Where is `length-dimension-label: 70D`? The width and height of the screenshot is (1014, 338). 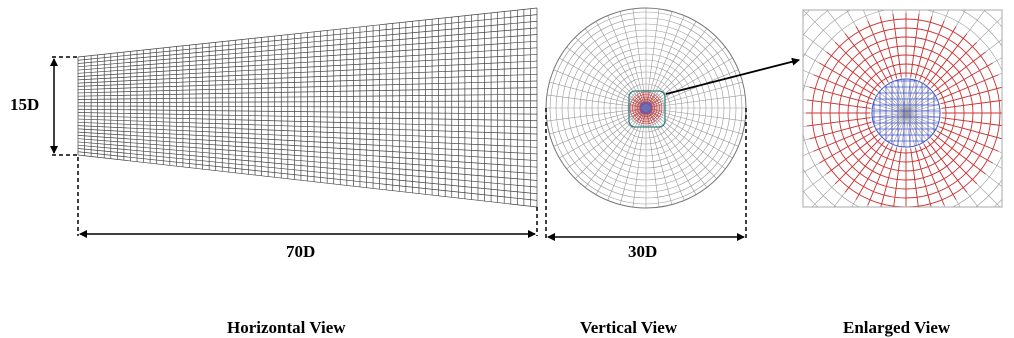
length-dimension-label: 70D is located at coordinates (300, 251).